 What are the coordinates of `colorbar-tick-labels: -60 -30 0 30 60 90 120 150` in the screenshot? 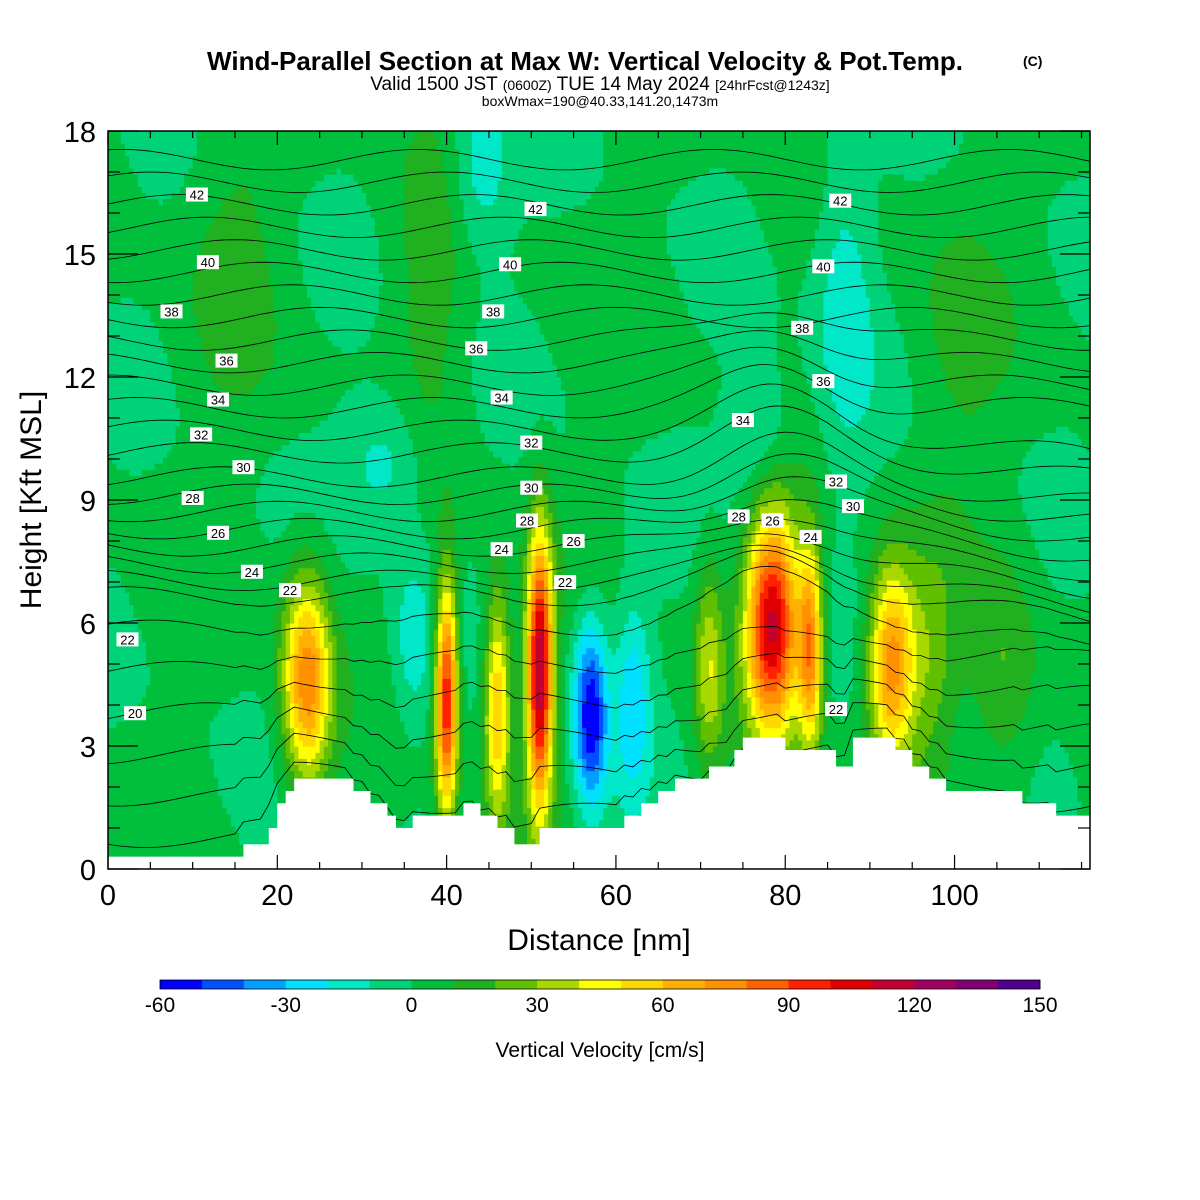 It's located at (601, 1005).